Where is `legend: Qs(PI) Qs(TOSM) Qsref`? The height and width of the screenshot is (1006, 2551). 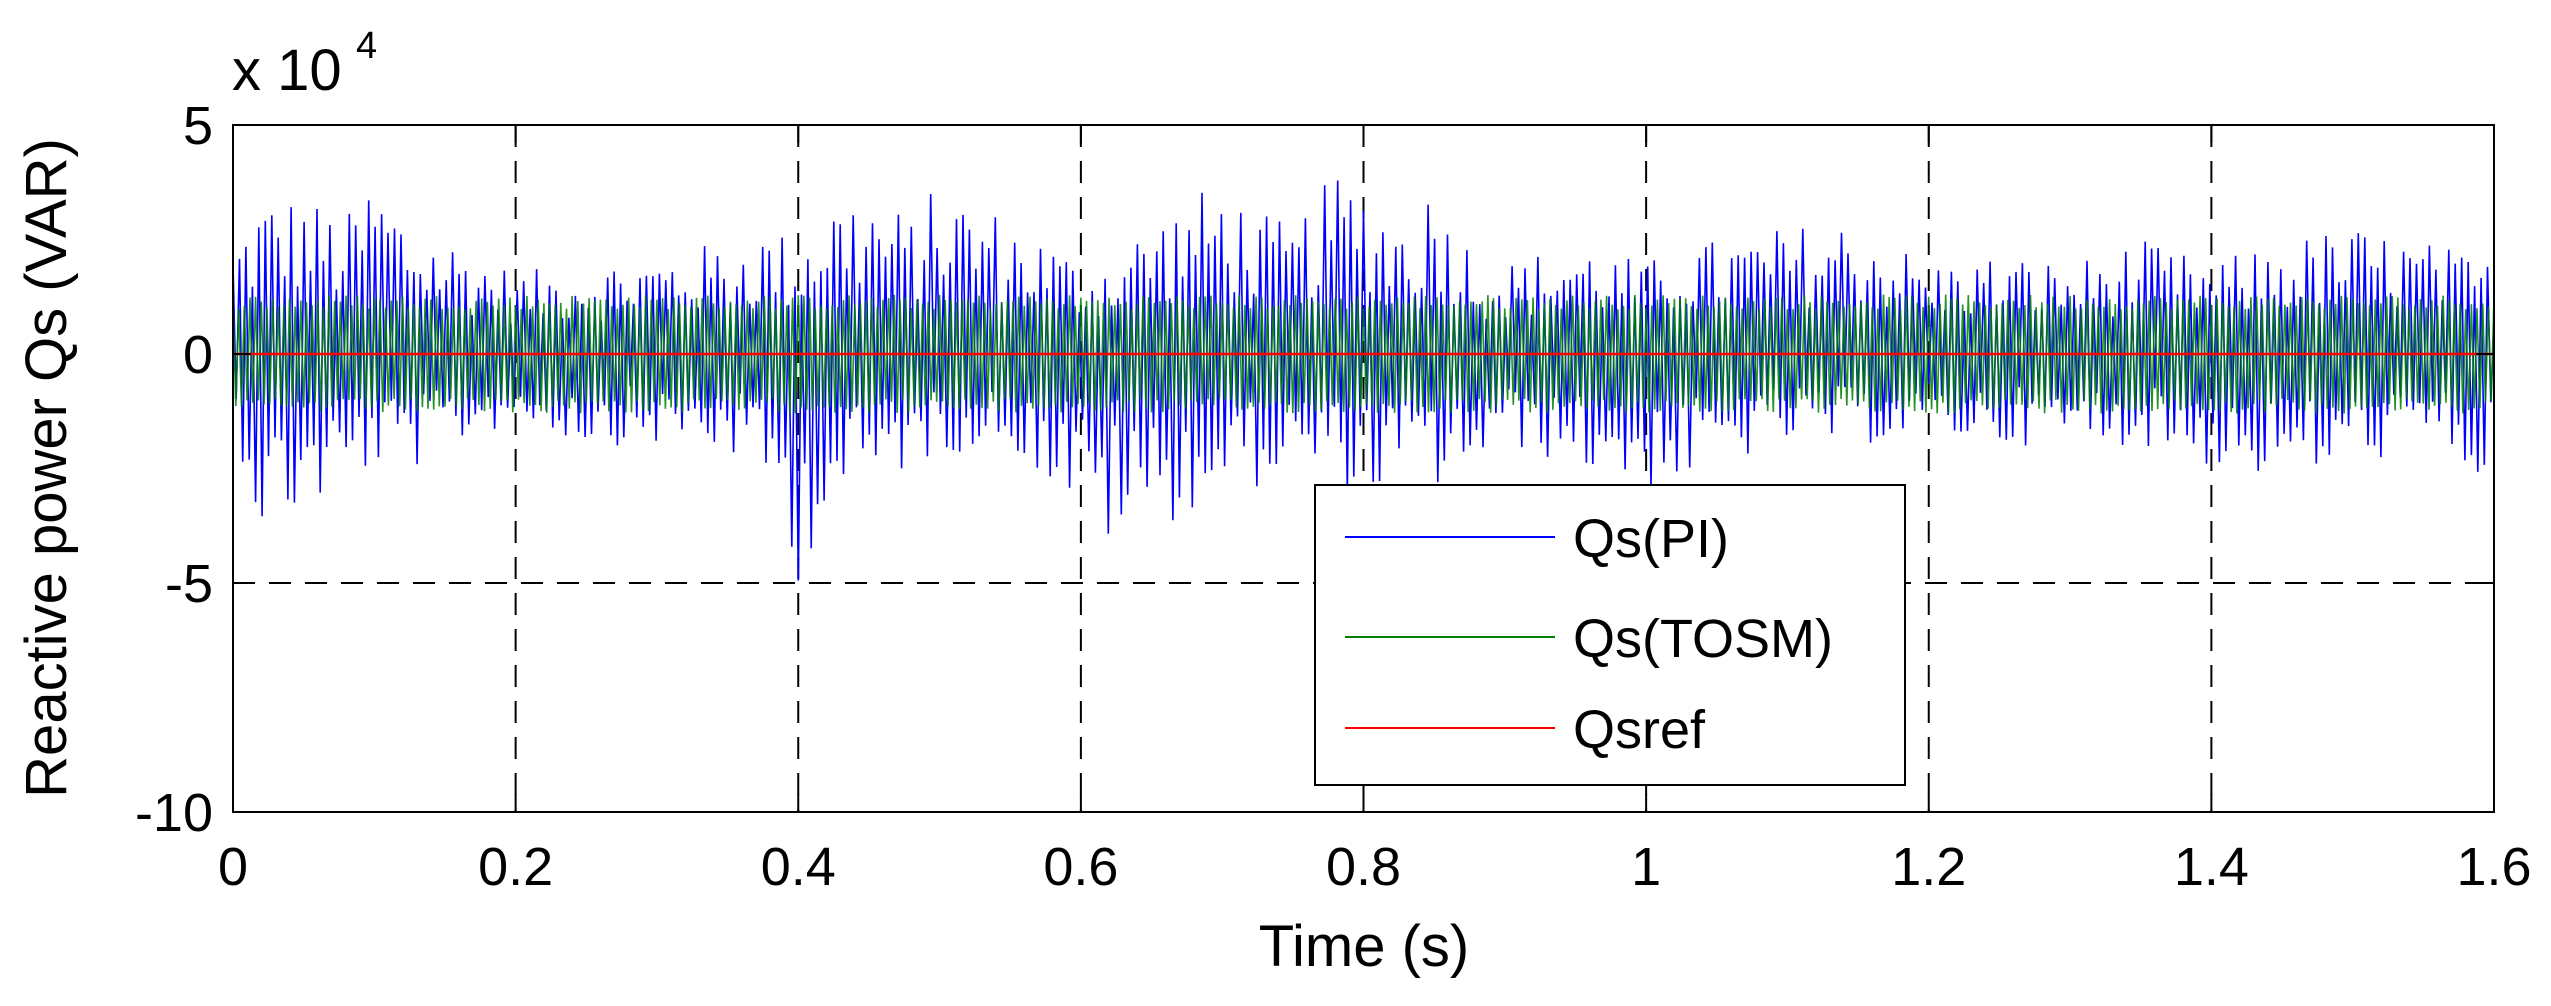 legend: Qs(PI) Qs(TOSM) Qsref is located at coordinates (1610, 635).